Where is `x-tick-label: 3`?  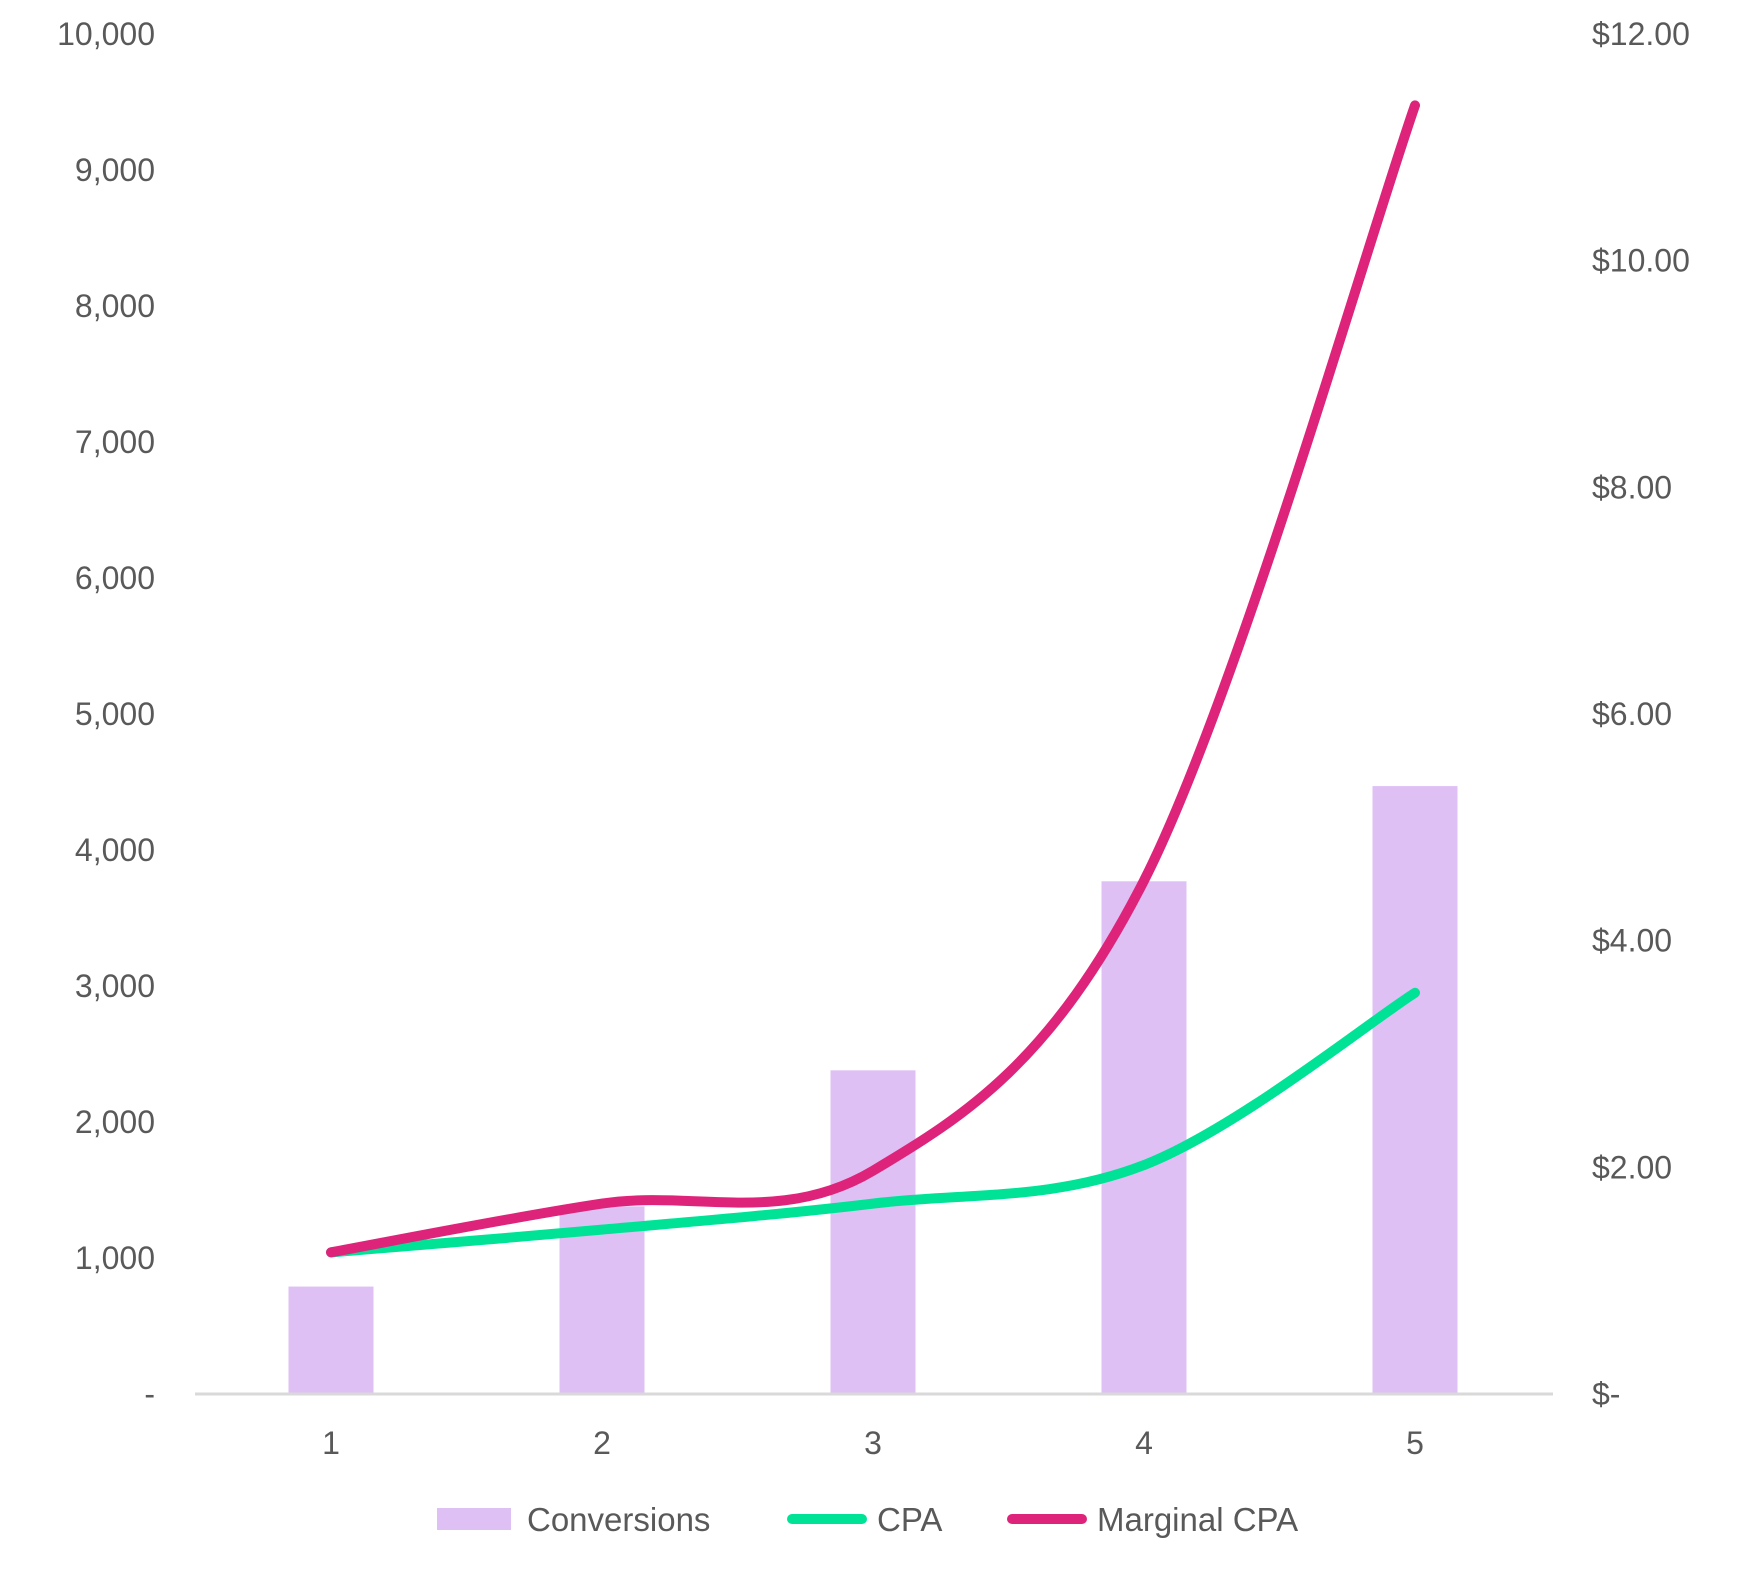
x-tick-label: 3 is located at coordinates (873, 1443).